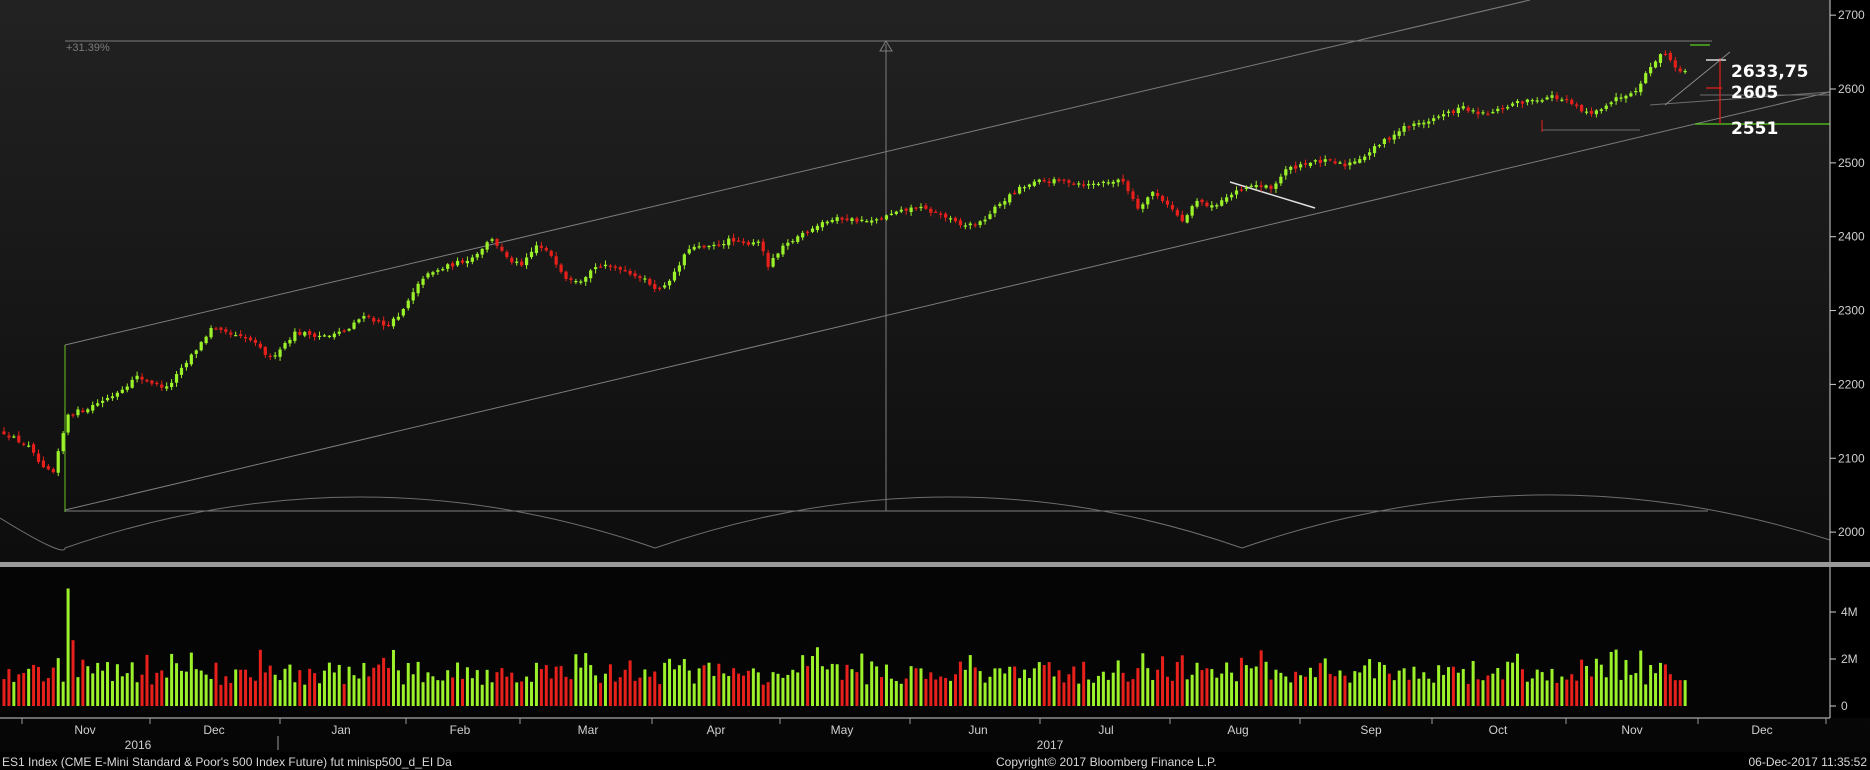 The image size is (1870, 770). I want to click on volume-tick-label: 4M, so click(1849, 612).